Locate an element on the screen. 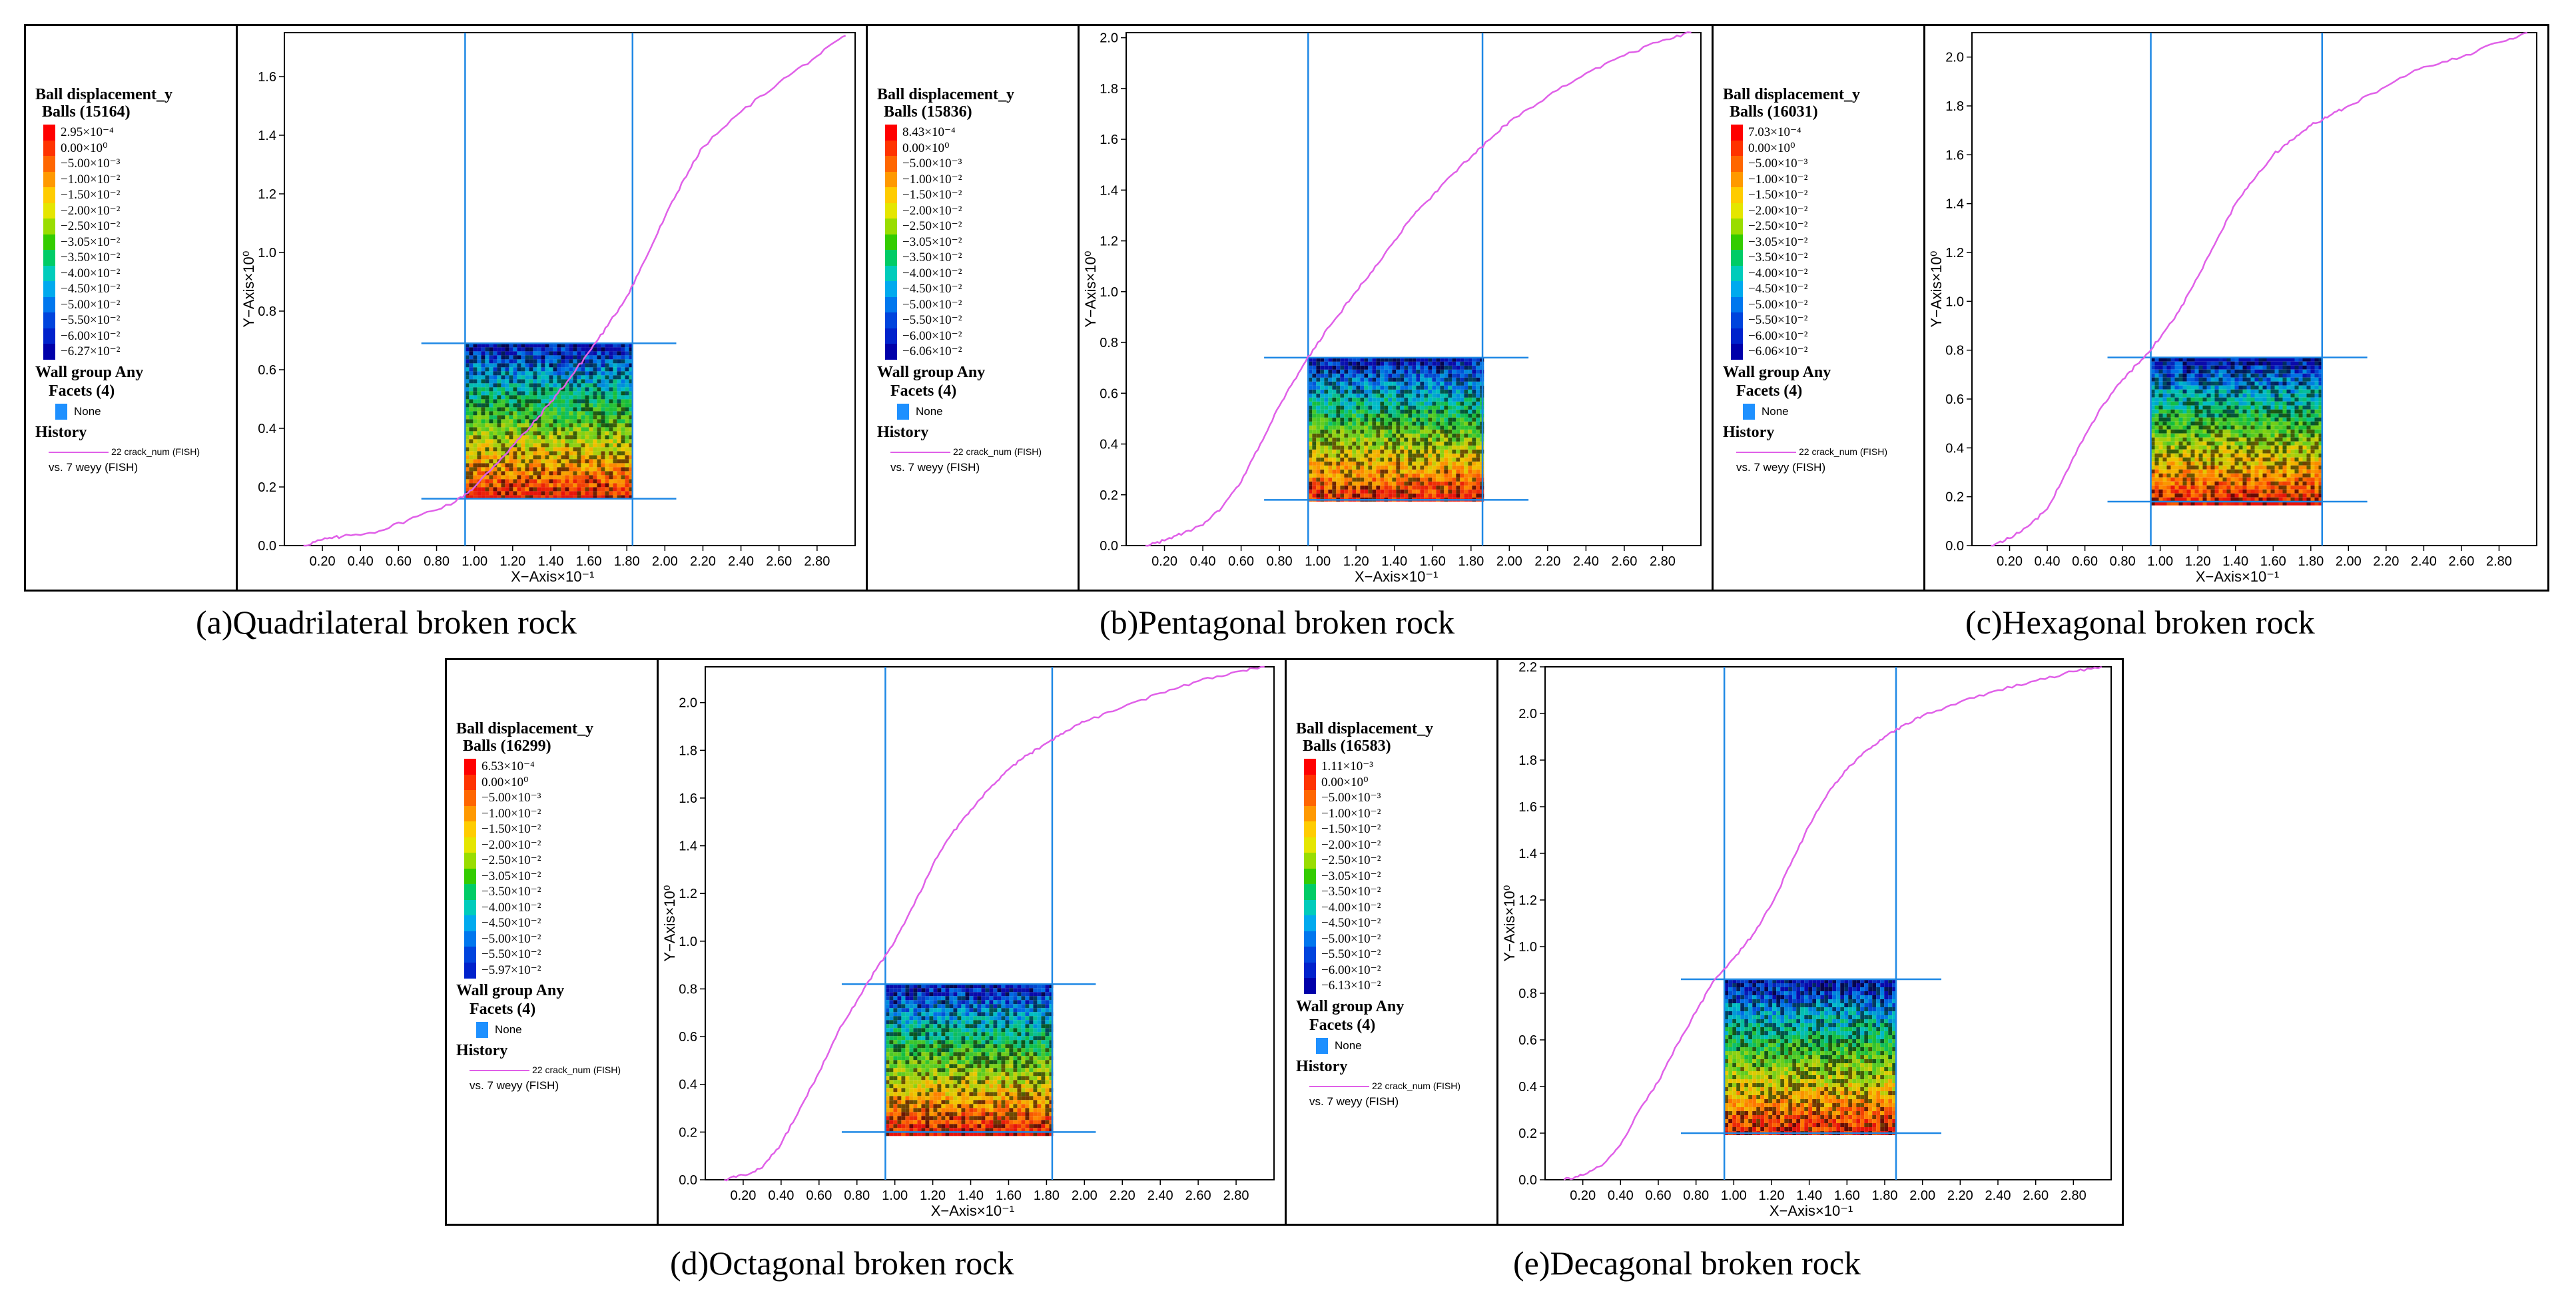 The height and width of the screenshot is (1313, 2576). y-tick-label: 0.2 is located at coordinates (1109, 495).